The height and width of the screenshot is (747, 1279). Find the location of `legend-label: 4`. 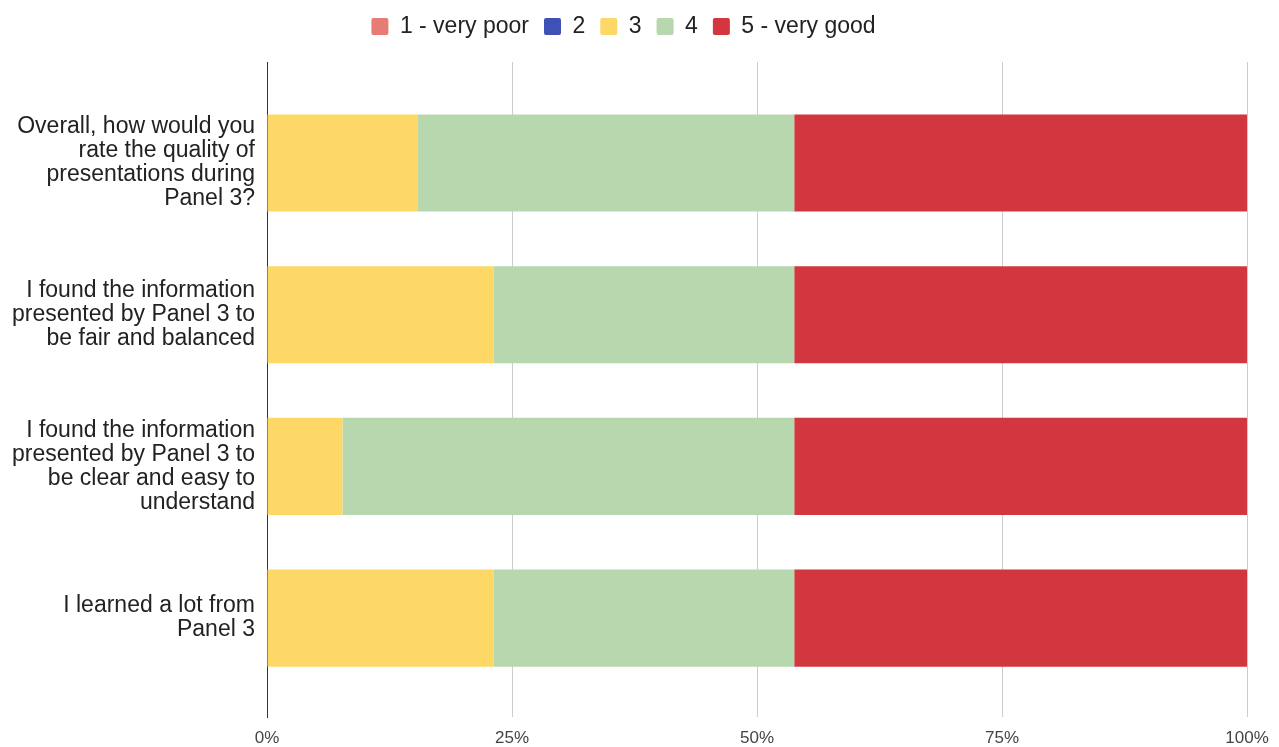

legend-label: 4 is located at coordinates (692, 24).